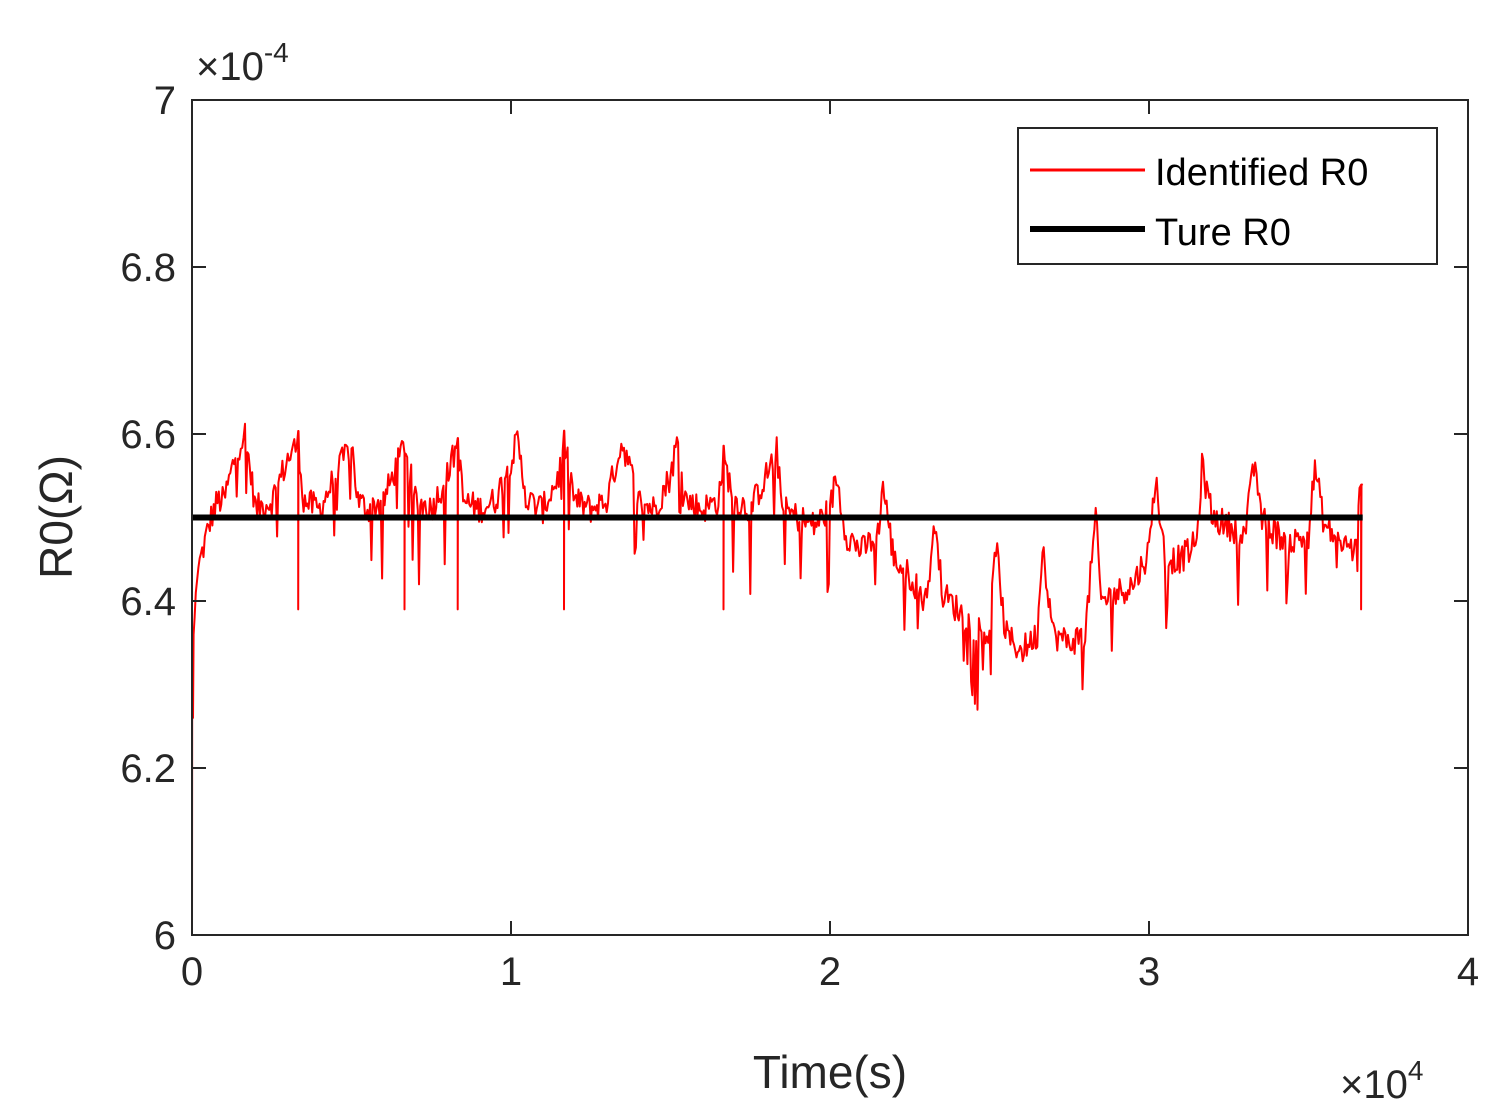 The image size is (1503, 1117). What do you see at coordinates (148, 435) in the screenshot?
I see `y-tick-label-3: 6.6` at bounding box center [148, 435].